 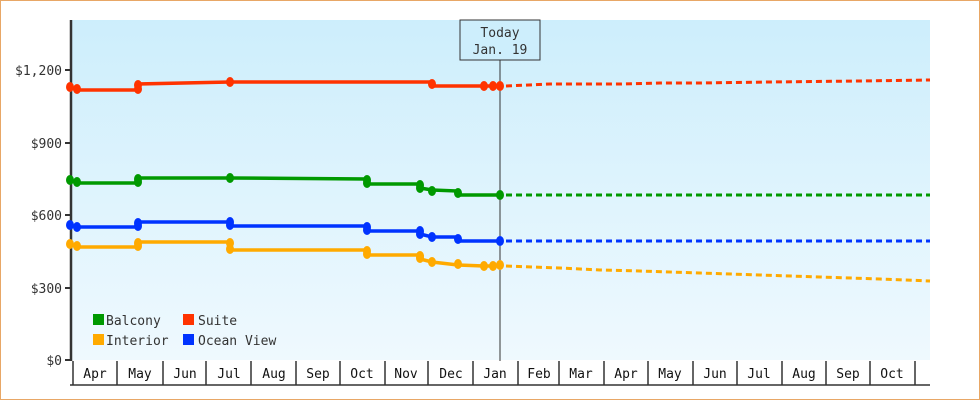 I want to click on suite-swatch-icon, so click(x=188, y=319).